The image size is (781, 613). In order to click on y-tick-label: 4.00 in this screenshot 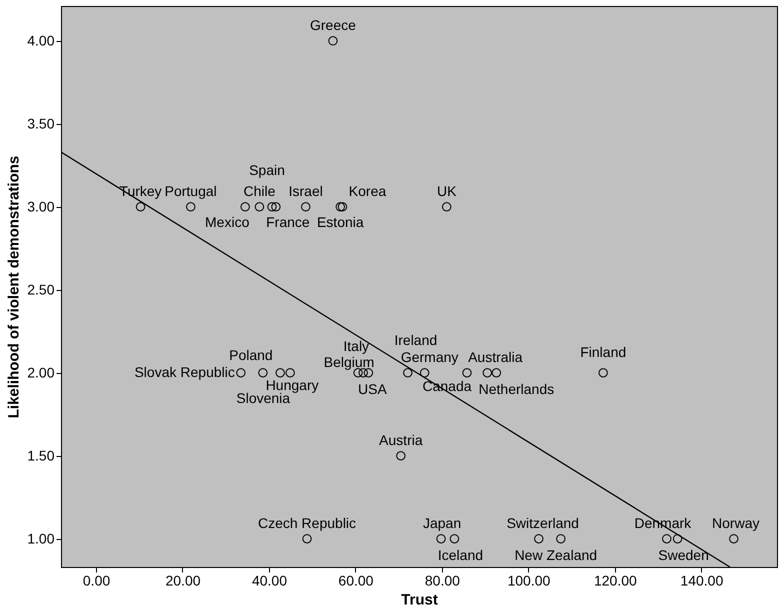, I will do `click(41, 40)`.